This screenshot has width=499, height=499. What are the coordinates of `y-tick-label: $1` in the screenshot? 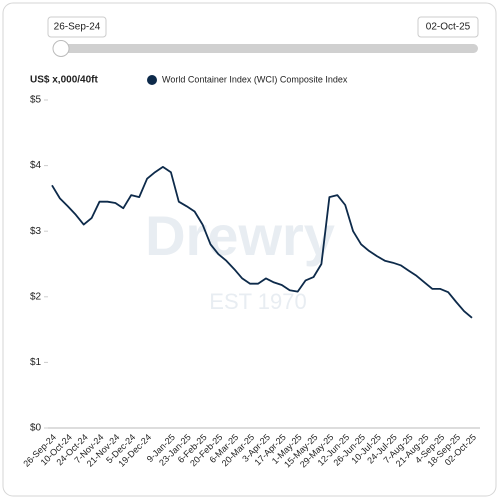 It's located at (36, 362).